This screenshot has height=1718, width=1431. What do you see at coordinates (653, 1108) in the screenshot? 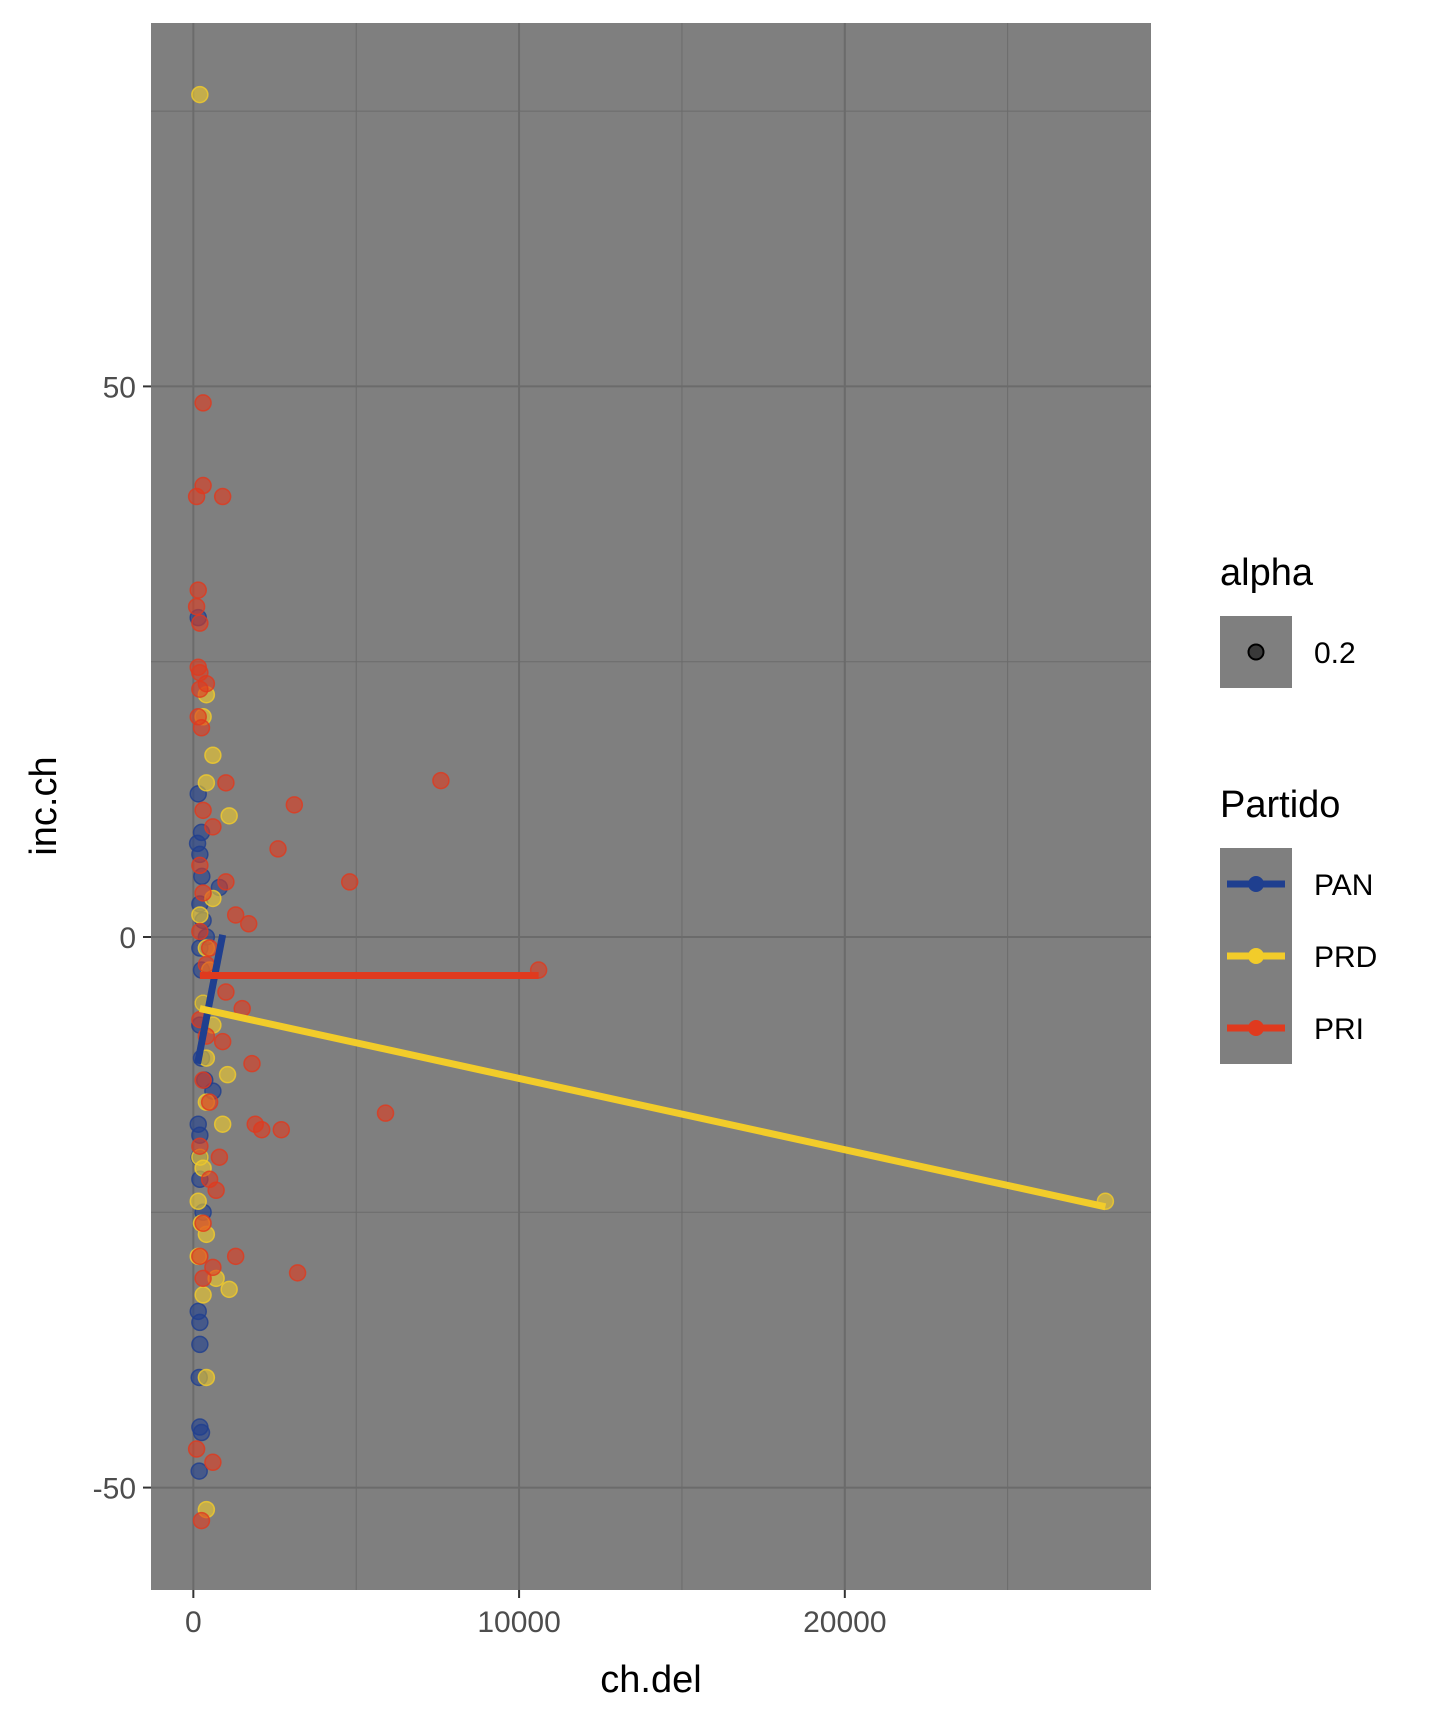
I see `fit-line-prd` at bounding box center [653, 1108].